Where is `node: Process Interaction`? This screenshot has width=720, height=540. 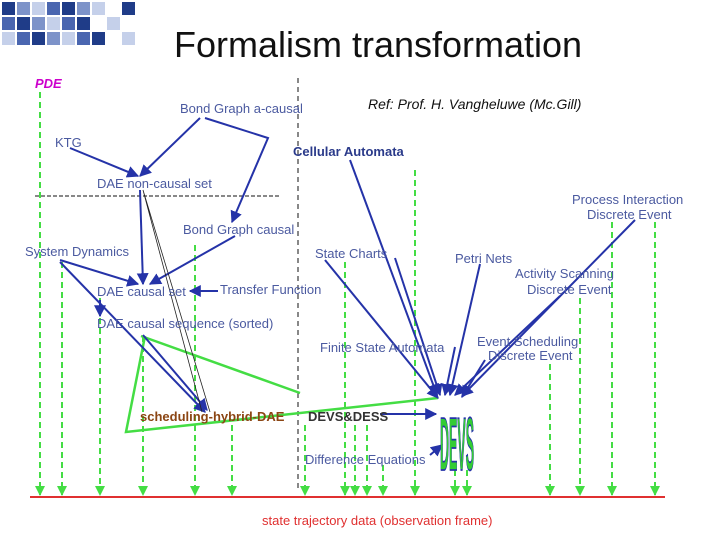 node: Process Interaction is located at coordinates (627, 199).